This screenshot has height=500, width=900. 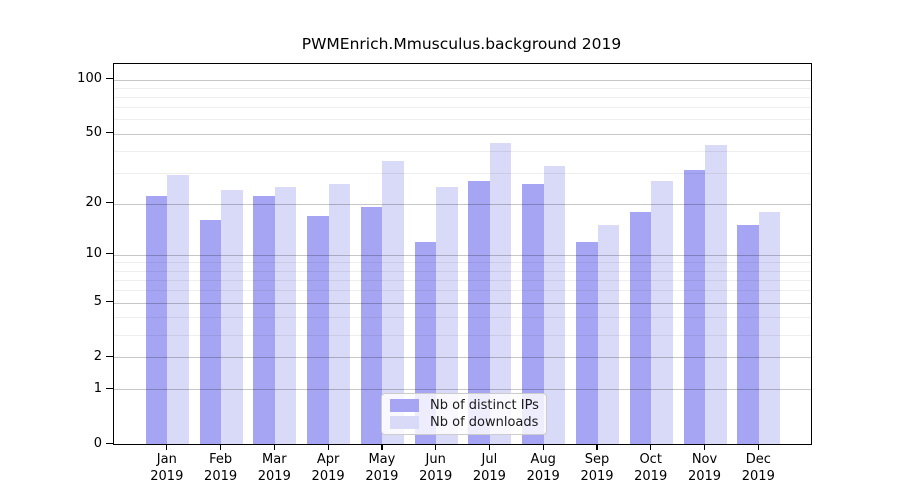 I want to click on x-tick-label-feb: Feb 2019, so click(x=221, y=468).